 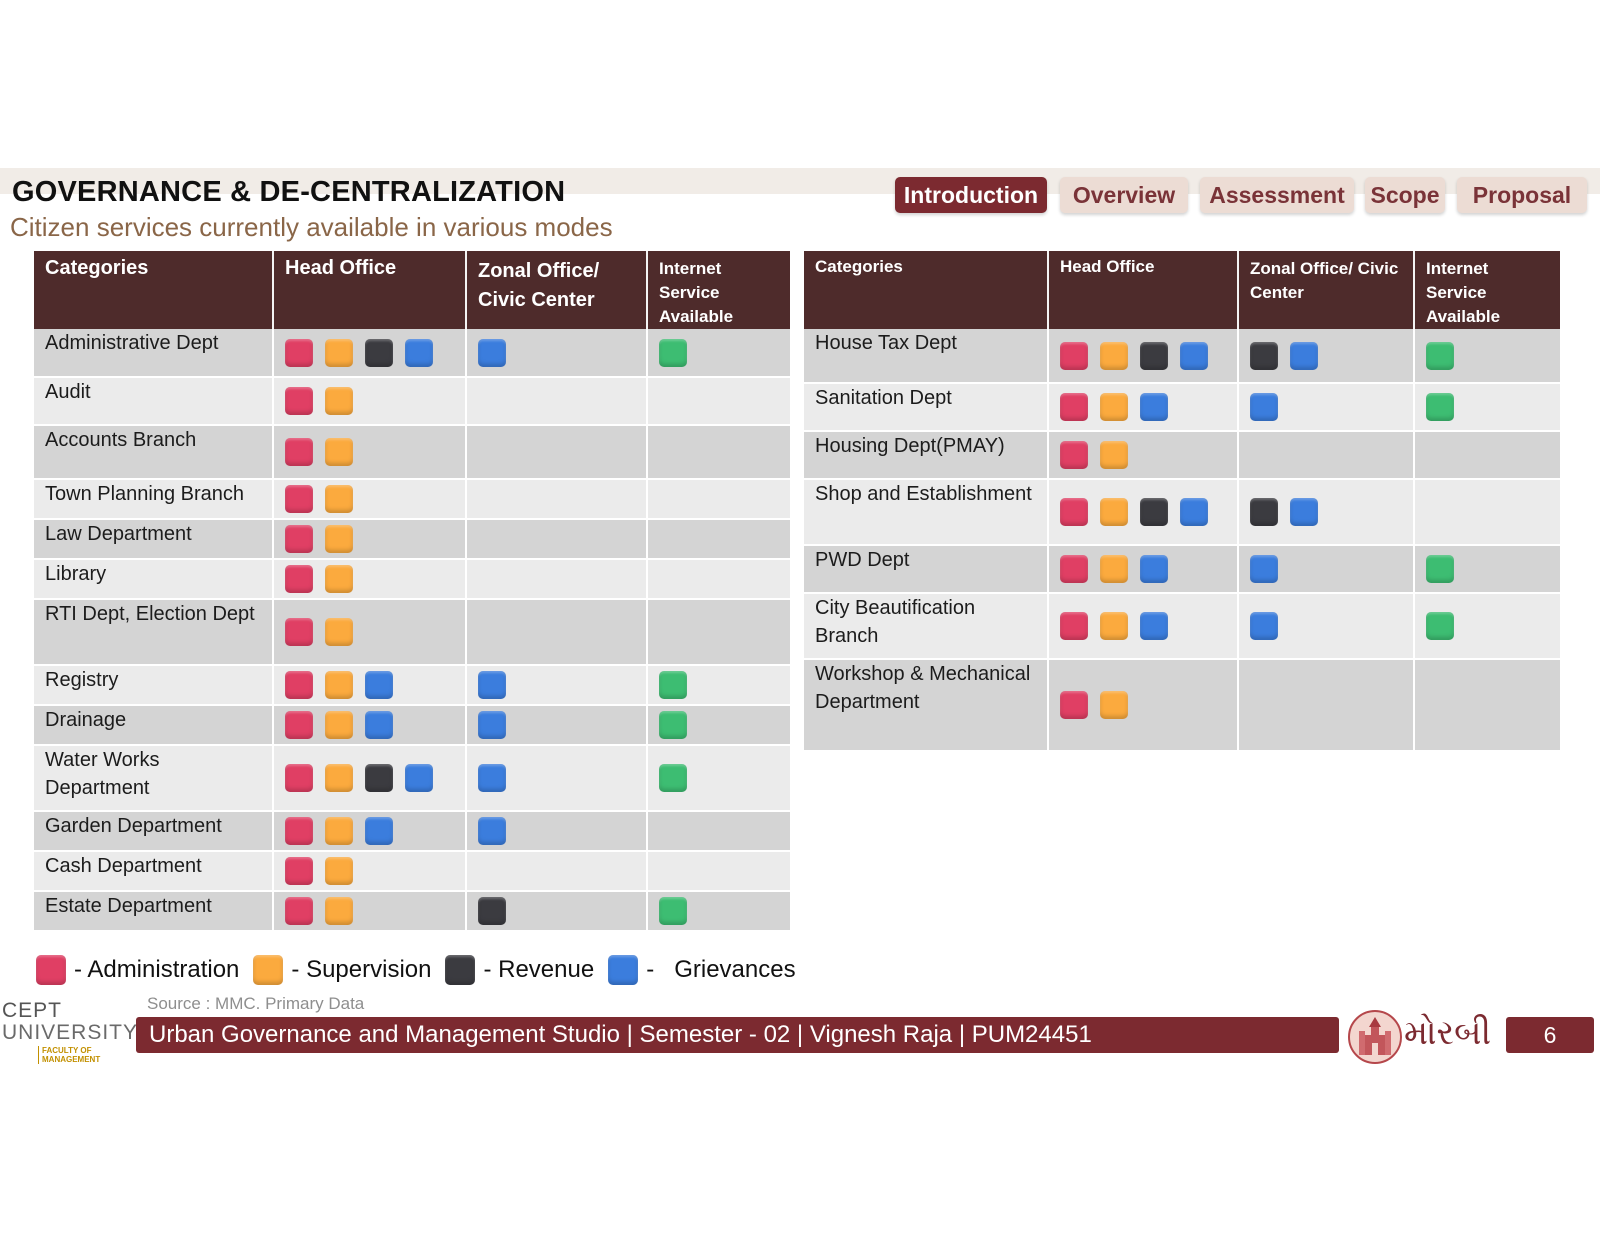 I want to click on category-cell: Workshop & Mechanical Department, so click(x=926, y=705).